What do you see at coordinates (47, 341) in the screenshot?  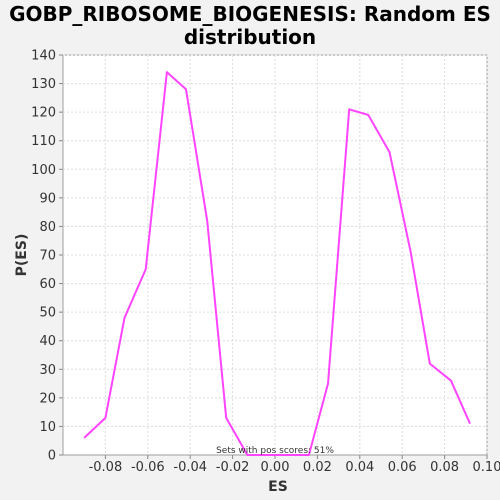 I see `y-tick-label: 40` at bounding box center [47, 341].